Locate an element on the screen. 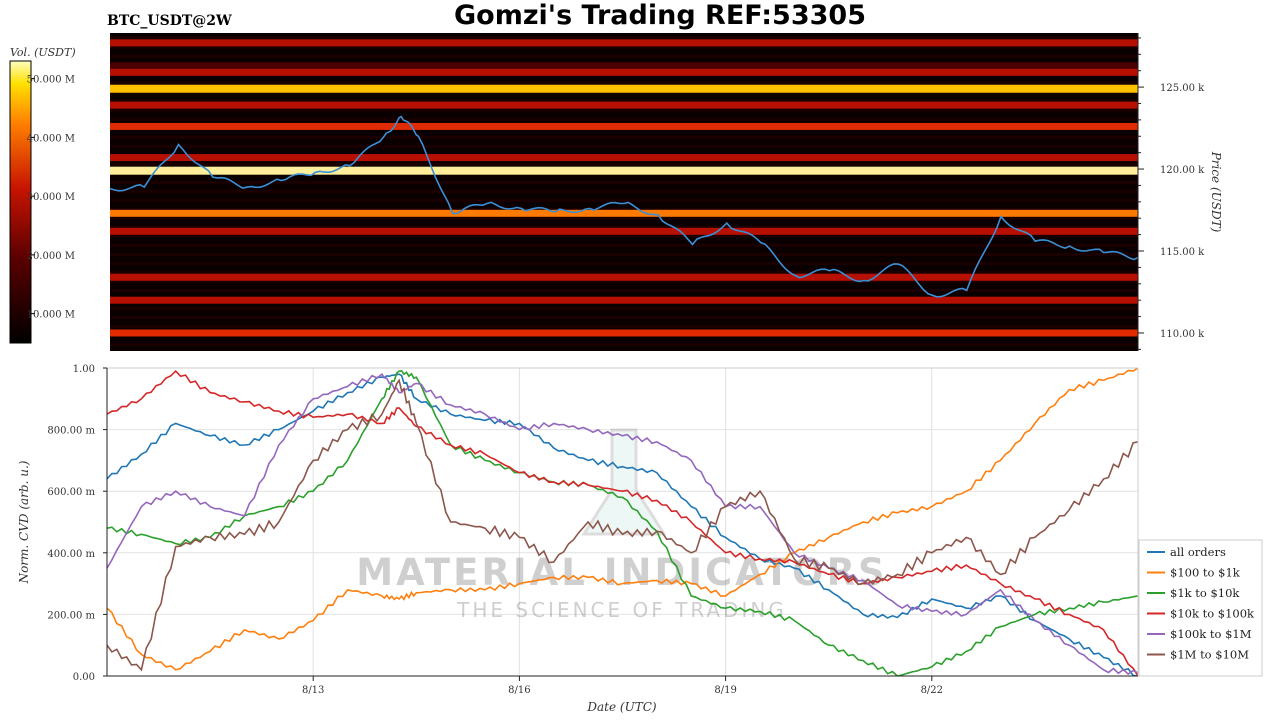  legend-box is located at coordinates (1200, 608).